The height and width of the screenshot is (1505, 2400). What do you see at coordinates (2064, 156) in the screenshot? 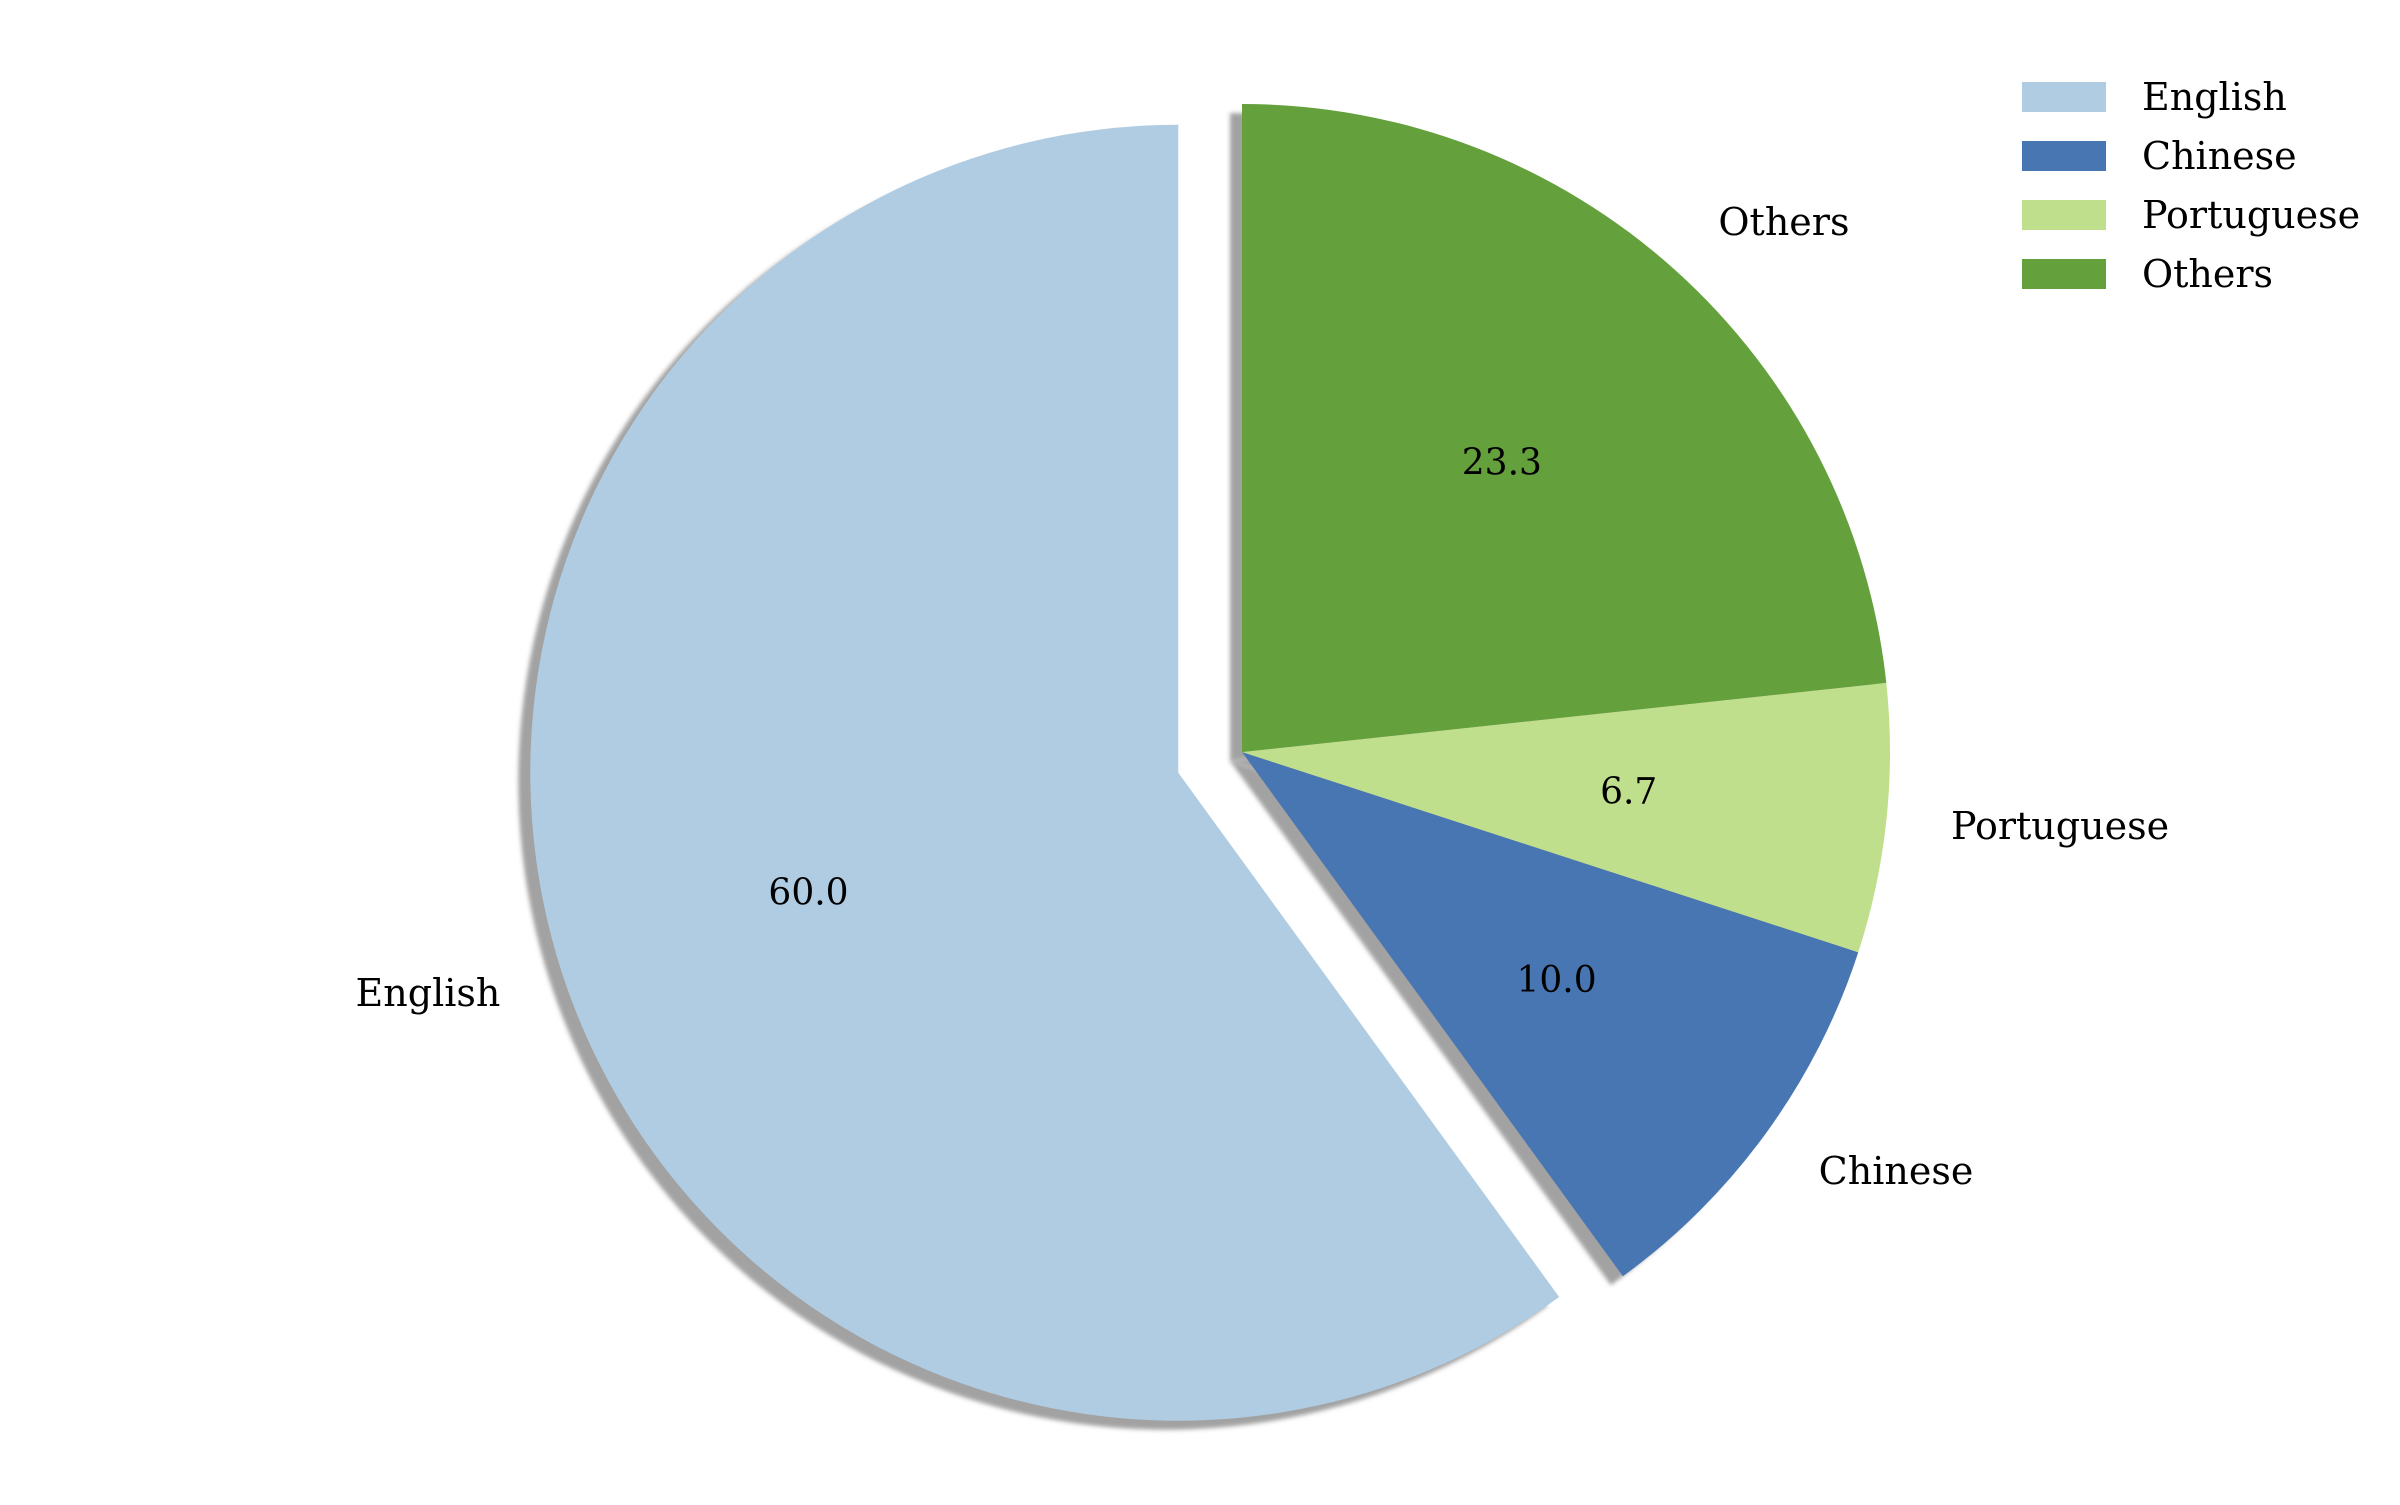
I see `legend-swatch-chinese` at bounding box center [2064, 156].